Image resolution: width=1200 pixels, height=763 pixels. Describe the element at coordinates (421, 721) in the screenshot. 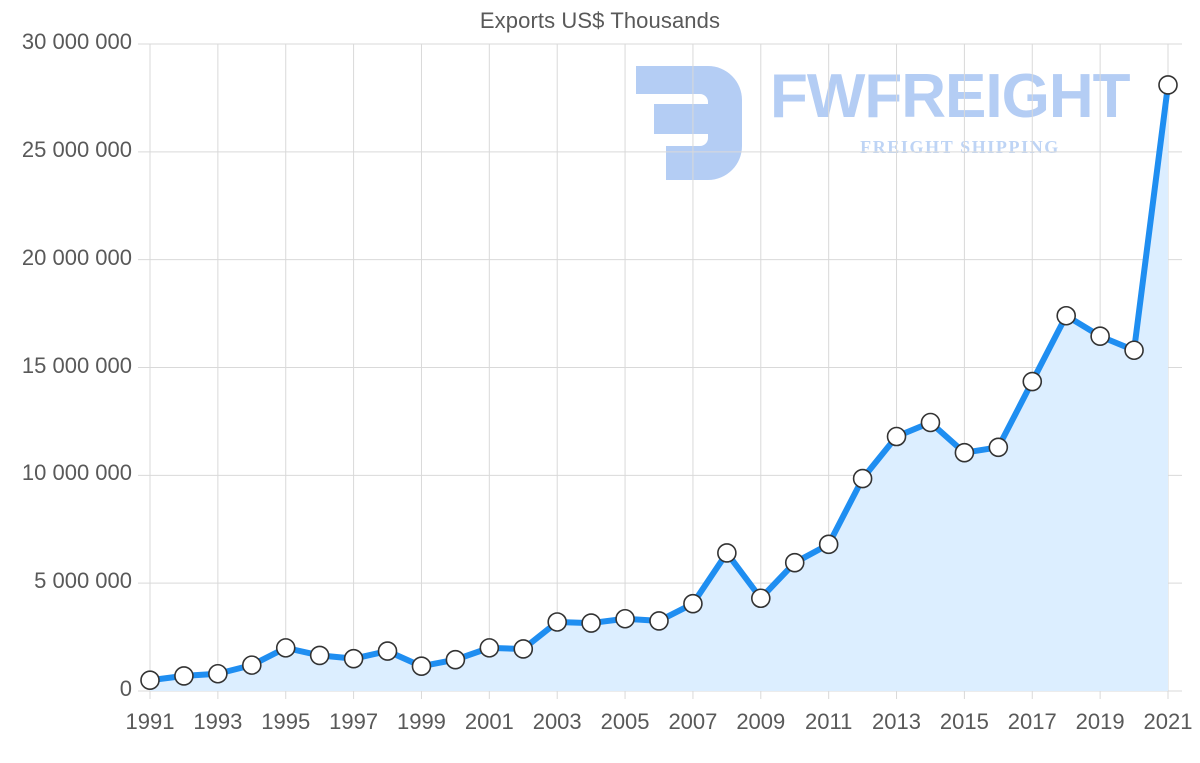

I see `x-axis-tick-label: 1999` at that location.